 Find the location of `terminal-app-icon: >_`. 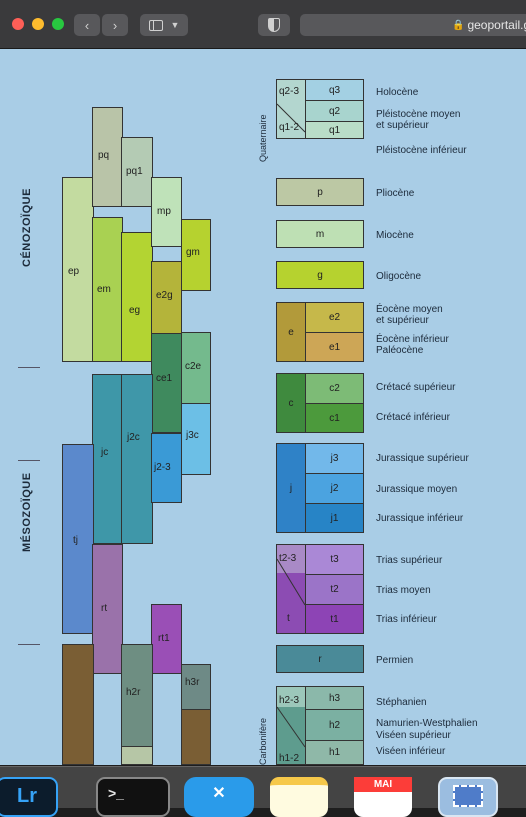

terminal-app-icon: >_ is located at coordinates (133, 797).